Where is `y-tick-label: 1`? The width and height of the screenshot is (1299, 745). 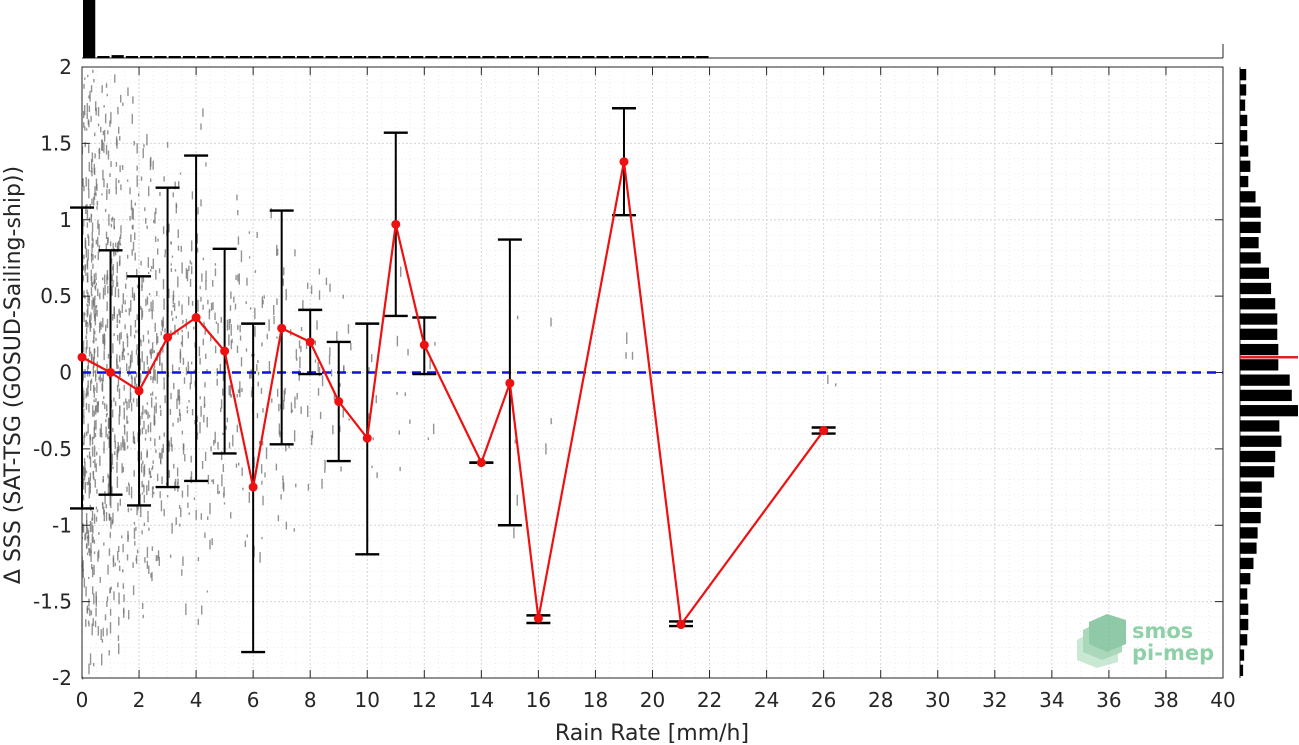
y-tick-label: 1 is located at coordinates (65, 220).